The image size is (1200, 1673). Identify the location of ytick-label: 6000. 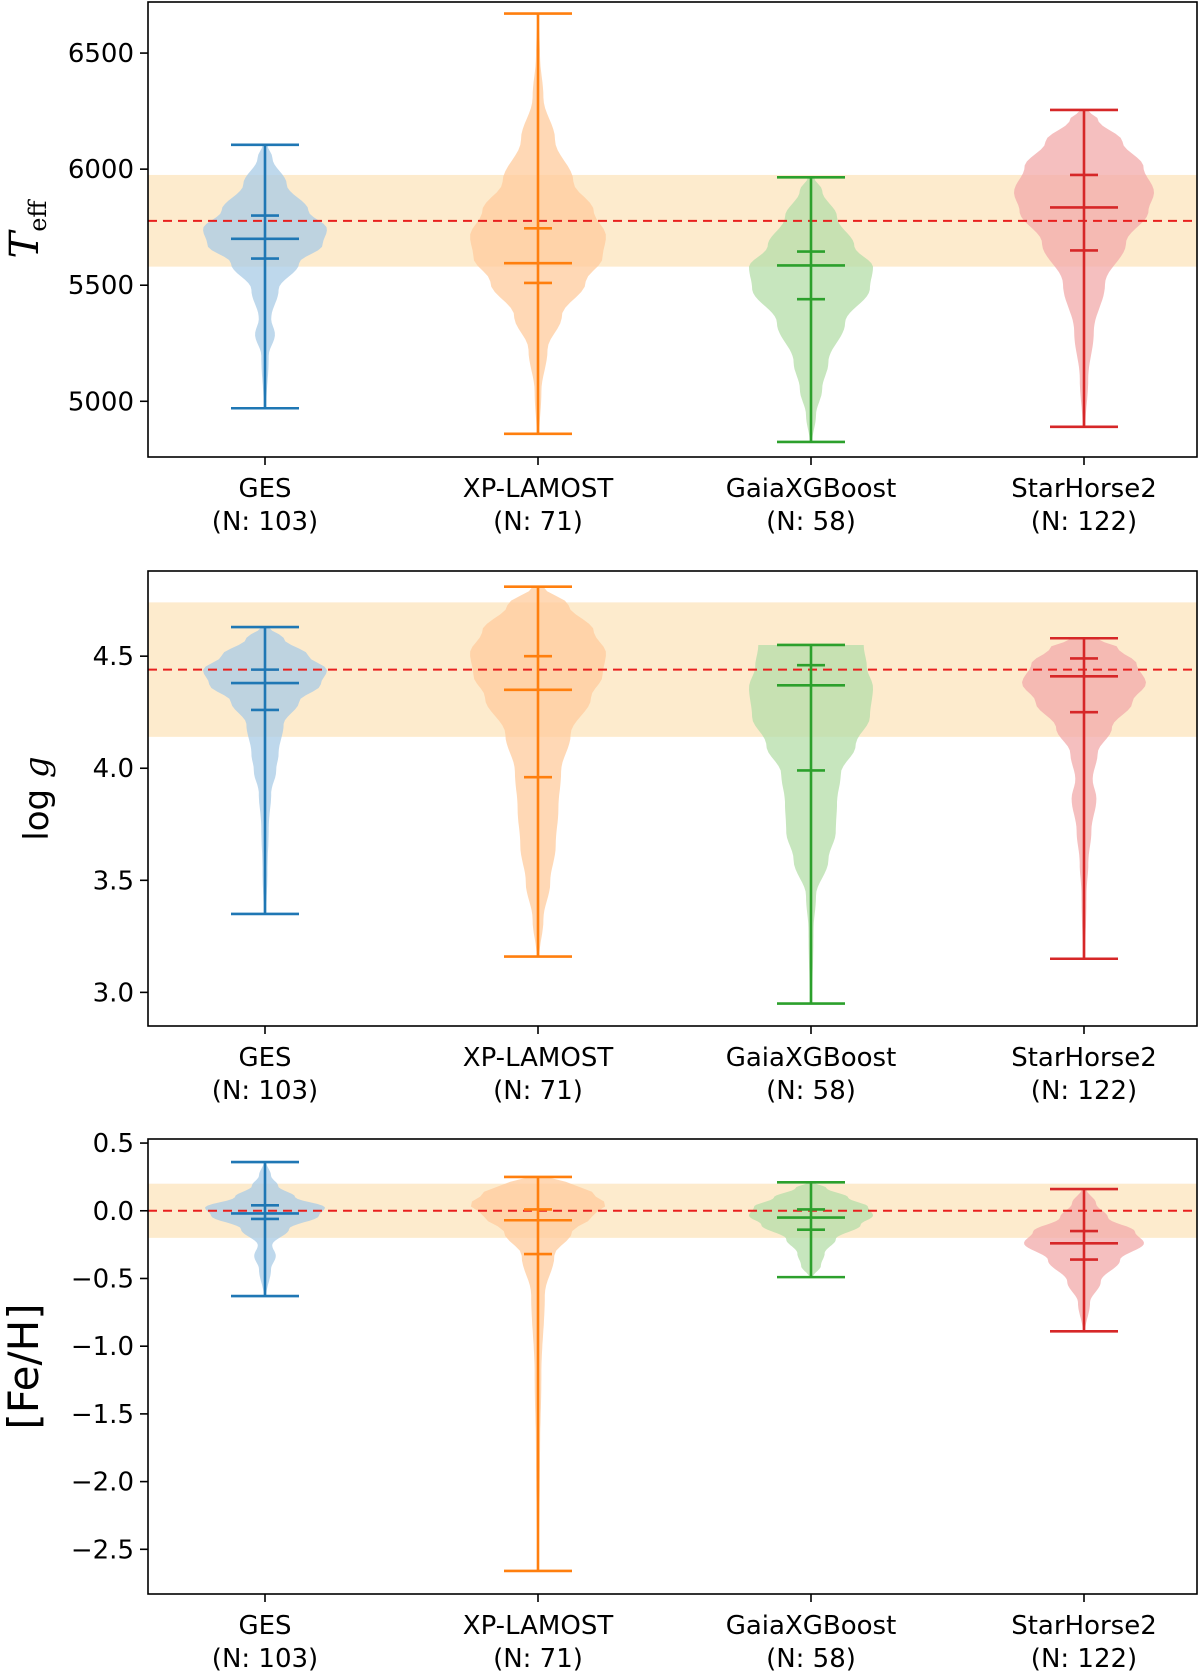
(101, 170).